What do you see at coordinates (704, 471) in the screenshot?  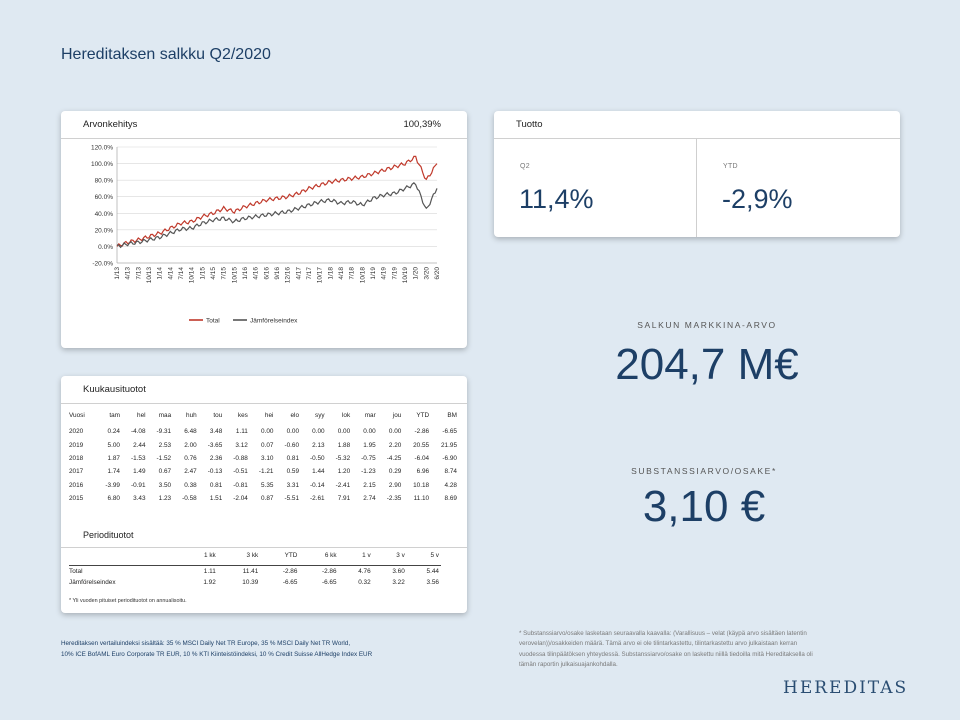 I see `nav-label: SUBSTANSSIARVO/OSAKE*` at bounding box center [704, 471].